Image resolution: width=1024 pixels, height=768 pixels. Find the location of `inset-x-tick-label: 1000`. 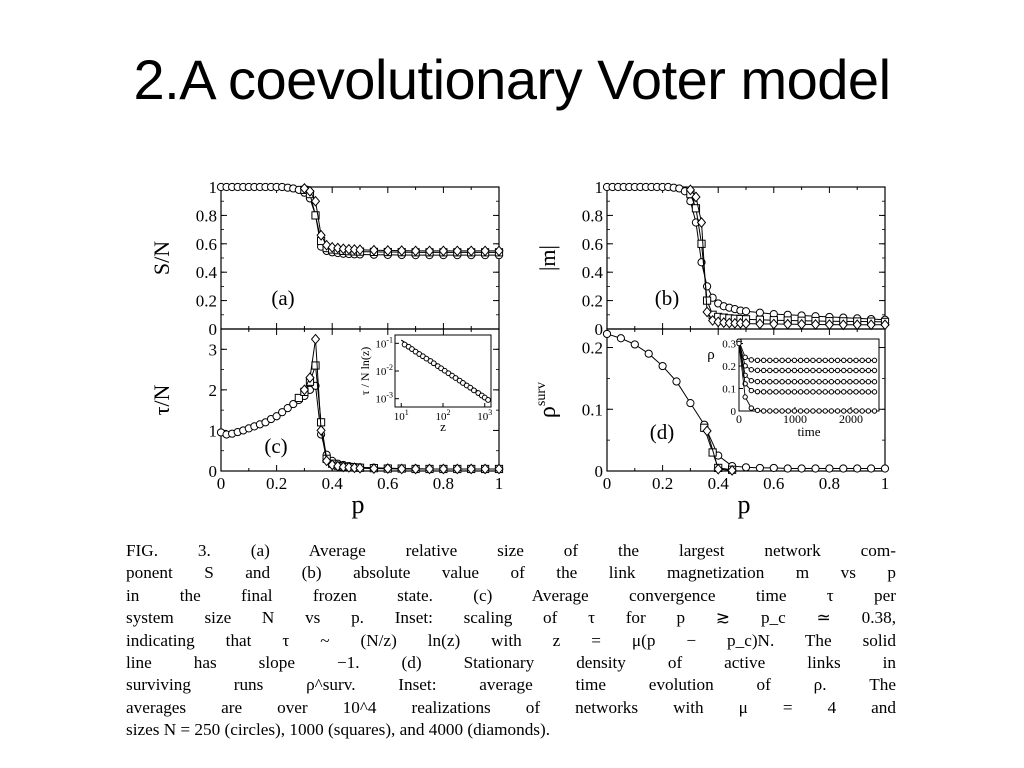

inset-x-tick-label: 1000 is located at coordinates (795, 419).